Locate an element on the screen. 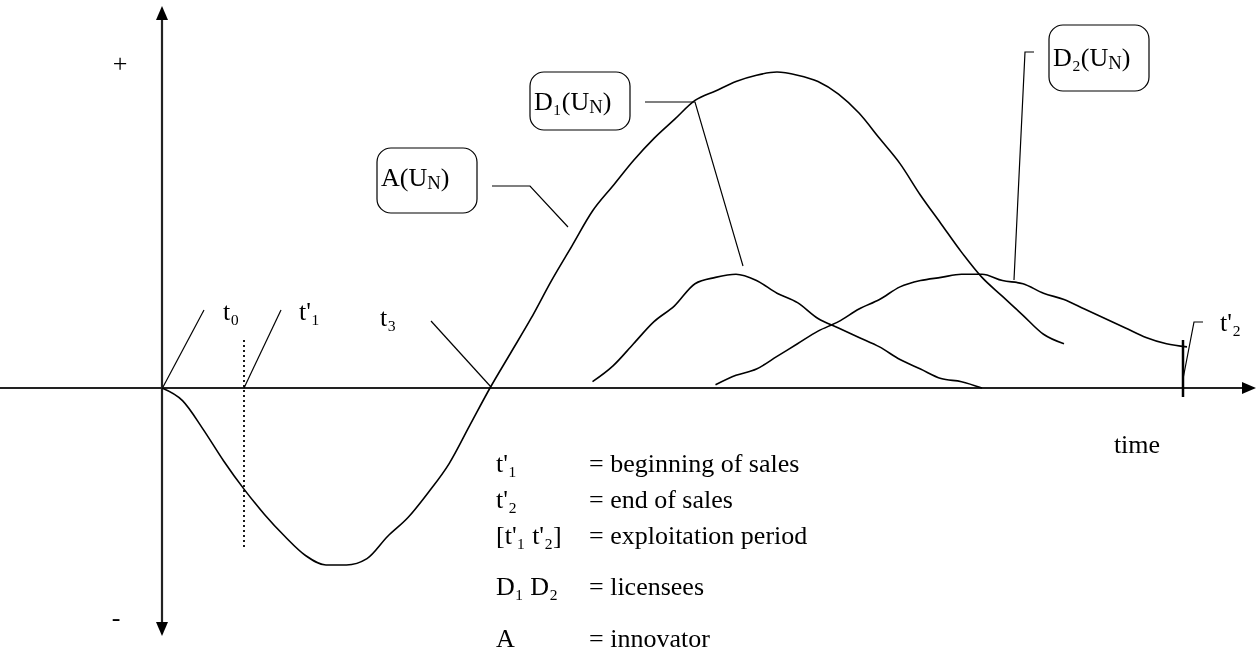 The width and height of the screenshot is (1257, 657). annotation: t₀ is located at coordinates (231, 311).